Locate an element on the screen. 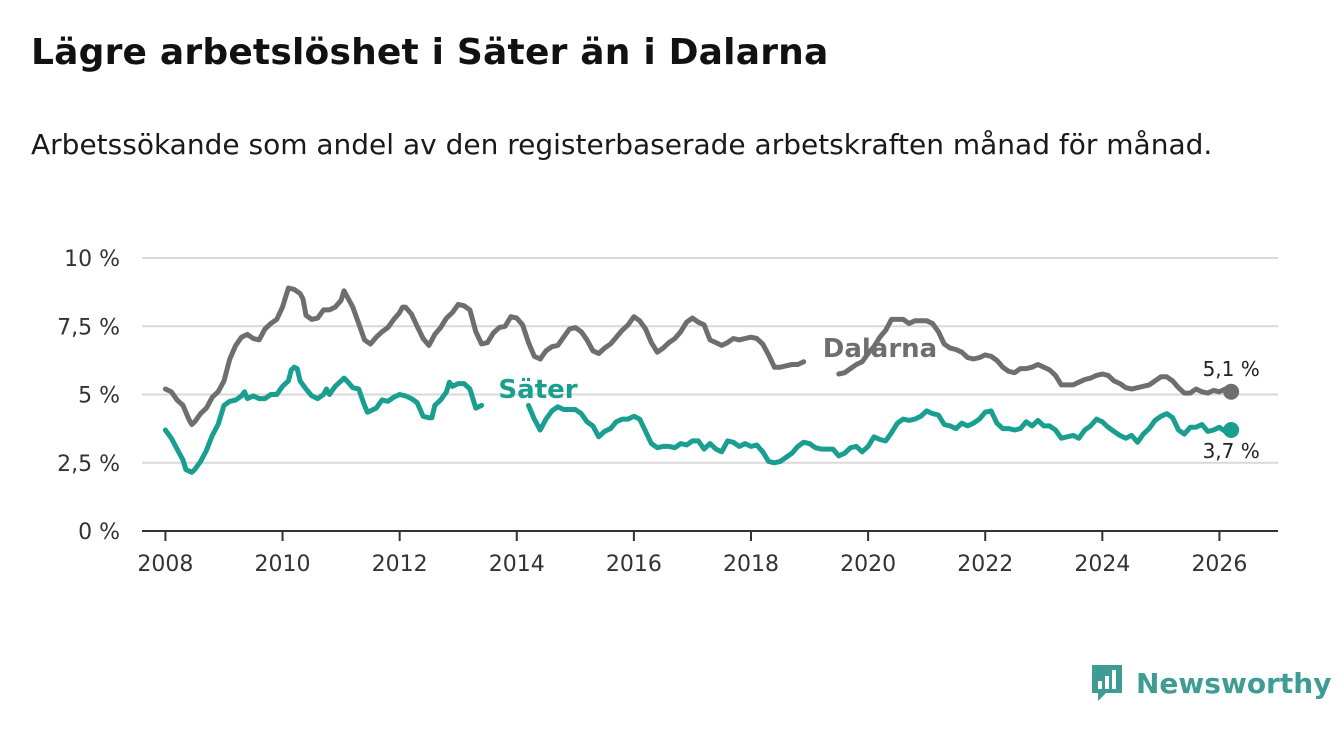 The width and height of the screenshot is (1340, 734). series-ster is located at coordinates (701, 419).